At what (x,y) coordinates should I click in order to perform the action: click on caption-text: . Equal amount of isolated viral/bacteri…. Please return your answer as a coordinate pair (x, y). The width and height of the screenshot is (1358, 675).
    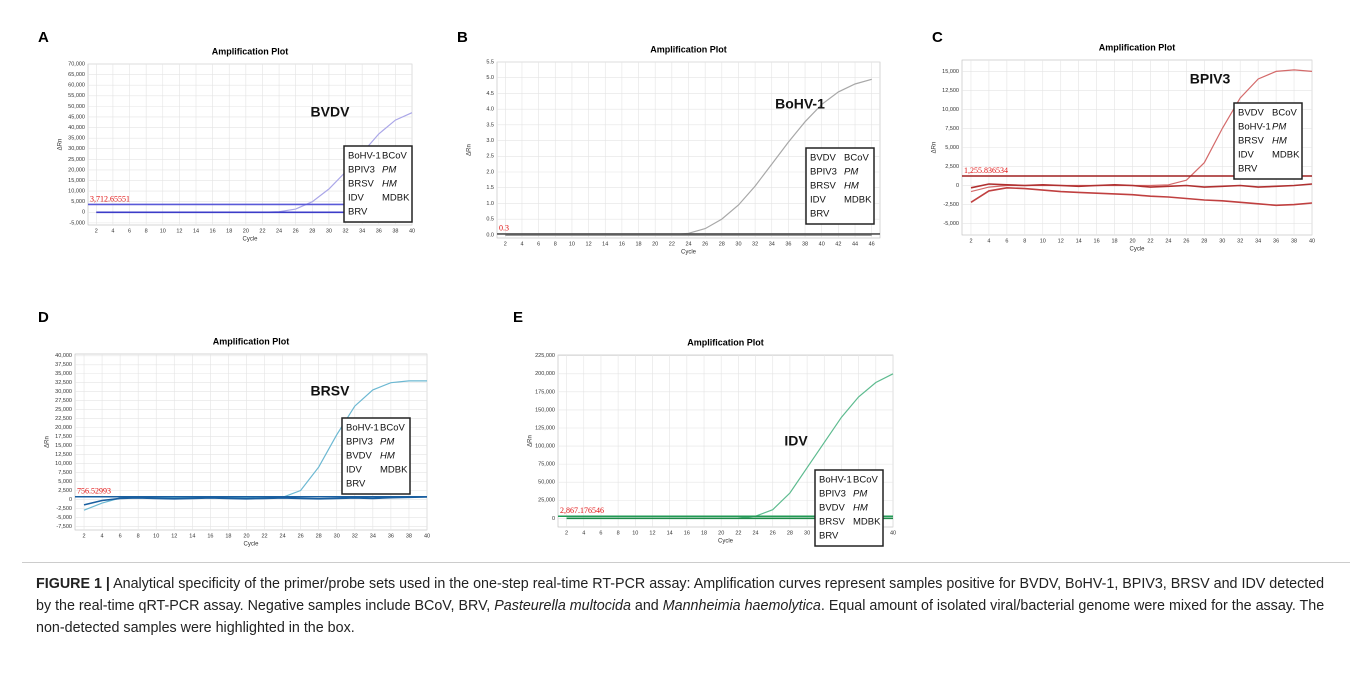
    Looking at the image, I should click on (680, 617).